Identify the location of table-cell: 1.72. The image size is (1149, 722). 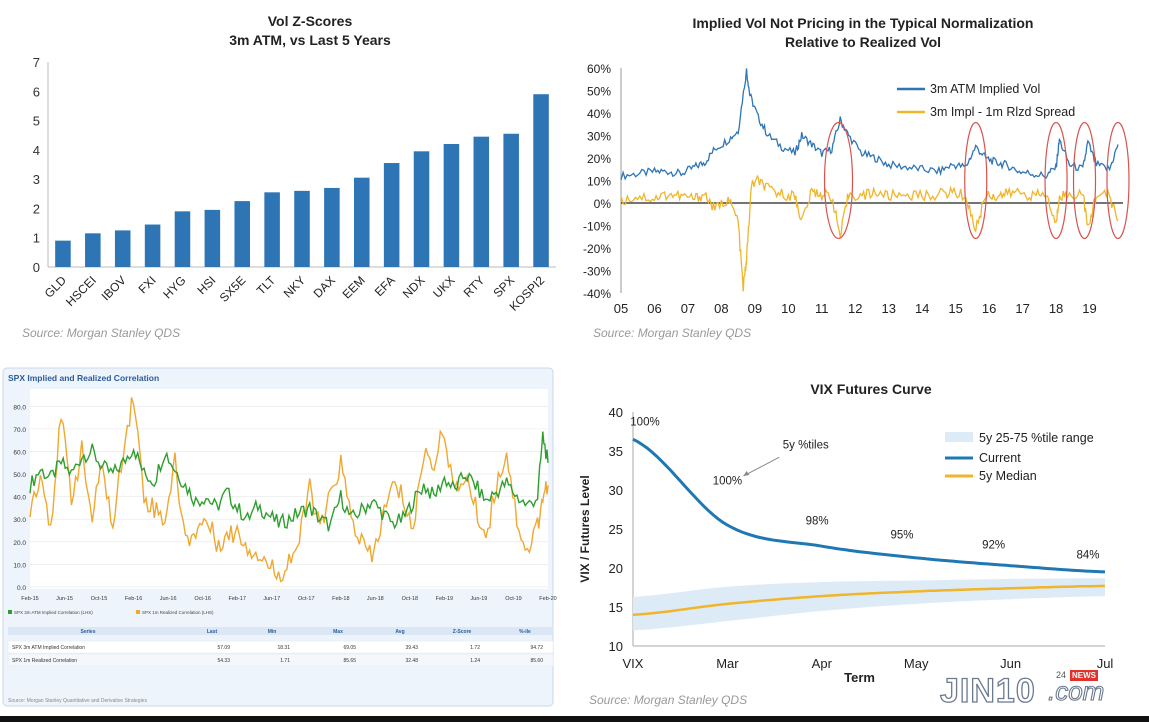
(475, 648).